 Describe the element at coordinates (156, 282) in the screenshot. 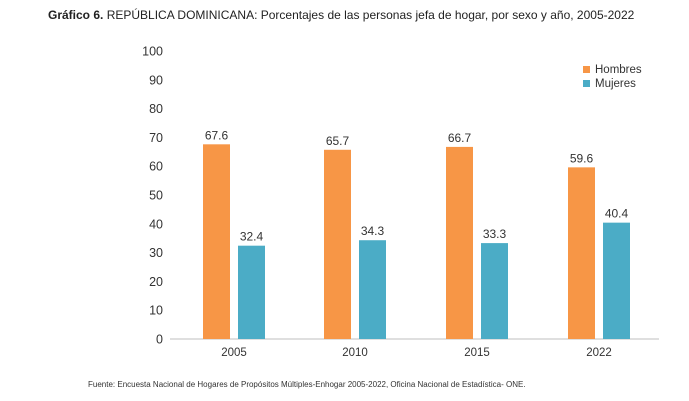

I see `y-tick-label: 20` at that location.